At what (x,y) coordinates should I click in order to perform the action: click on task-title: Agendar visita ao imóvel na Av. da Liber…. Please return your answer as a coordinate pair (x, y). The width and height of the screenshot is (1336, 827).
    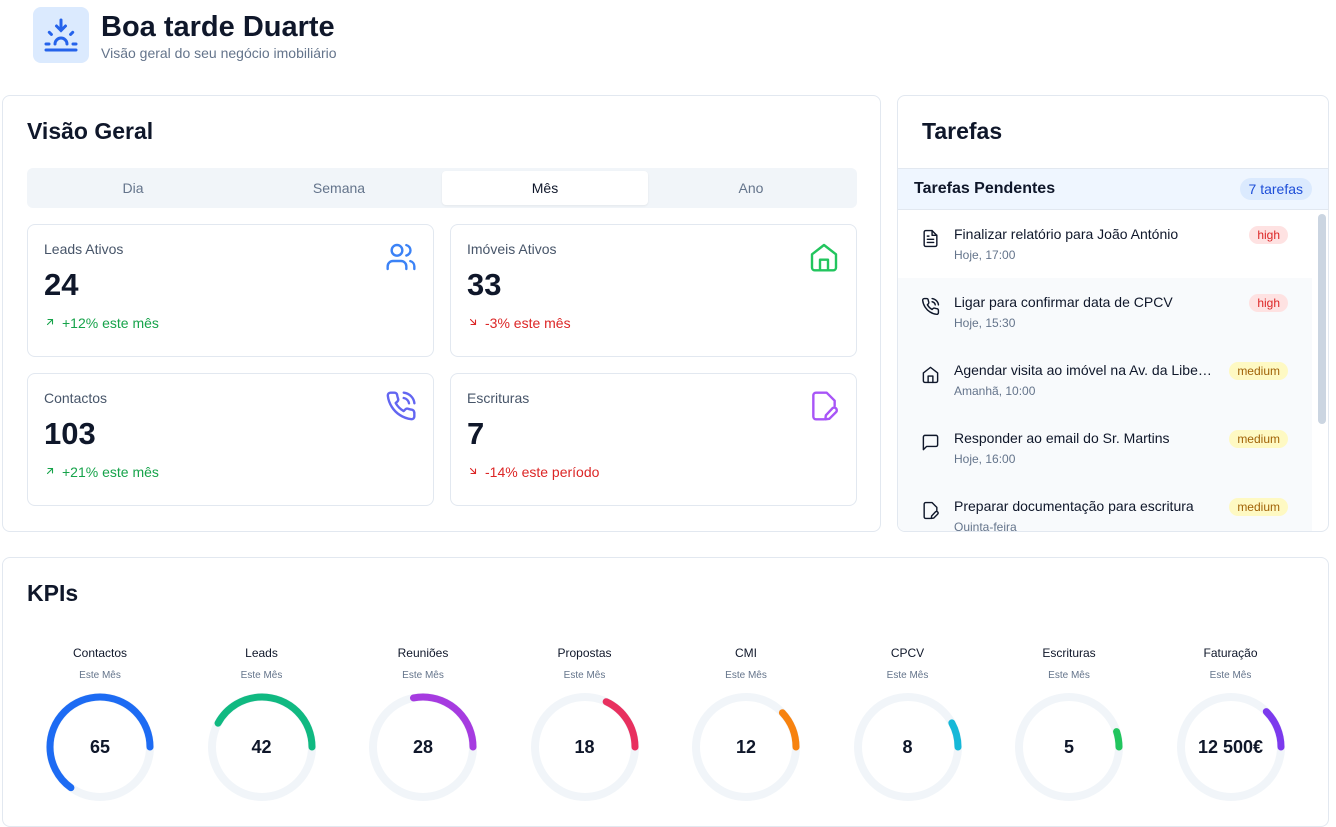
    Looking at the image, I should click on (1084, 370).